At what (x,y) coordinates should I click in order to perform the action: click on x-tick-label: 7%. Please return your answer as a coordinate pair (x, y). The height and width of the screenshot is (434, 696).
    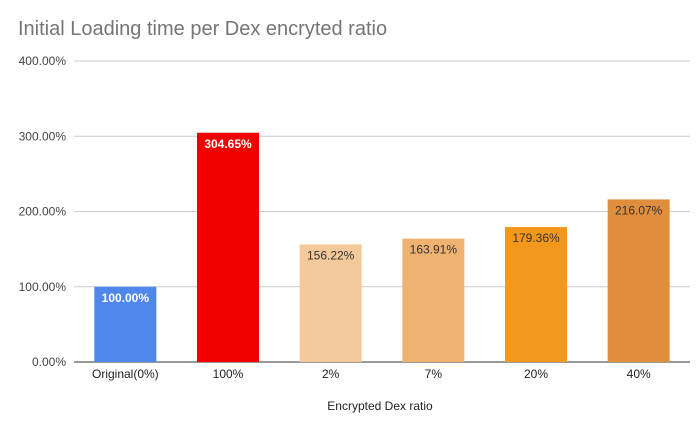
    Looking at the image, I should click on (434, 374).